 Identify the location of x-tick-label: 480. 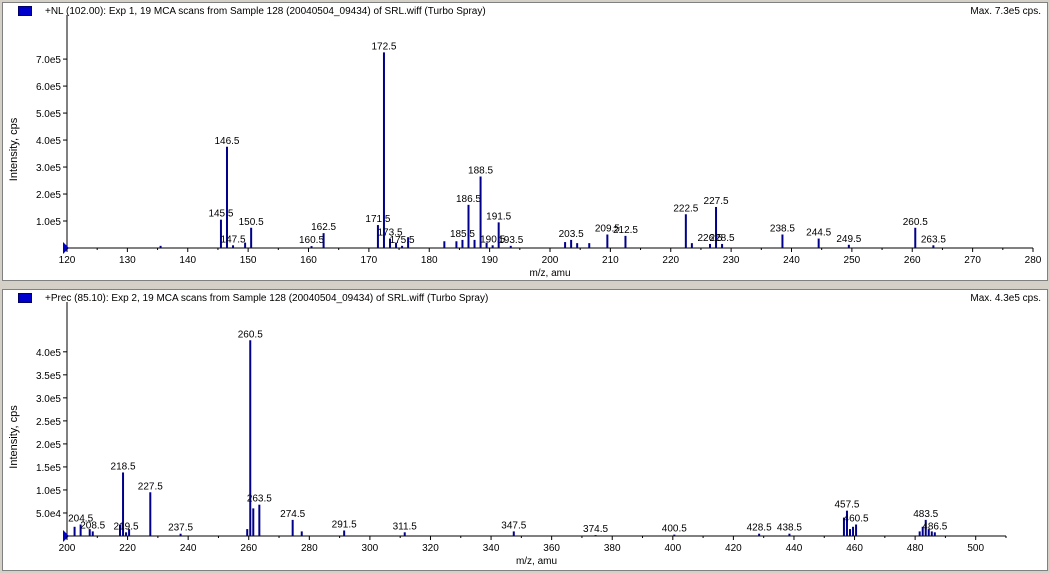
(915, 548).